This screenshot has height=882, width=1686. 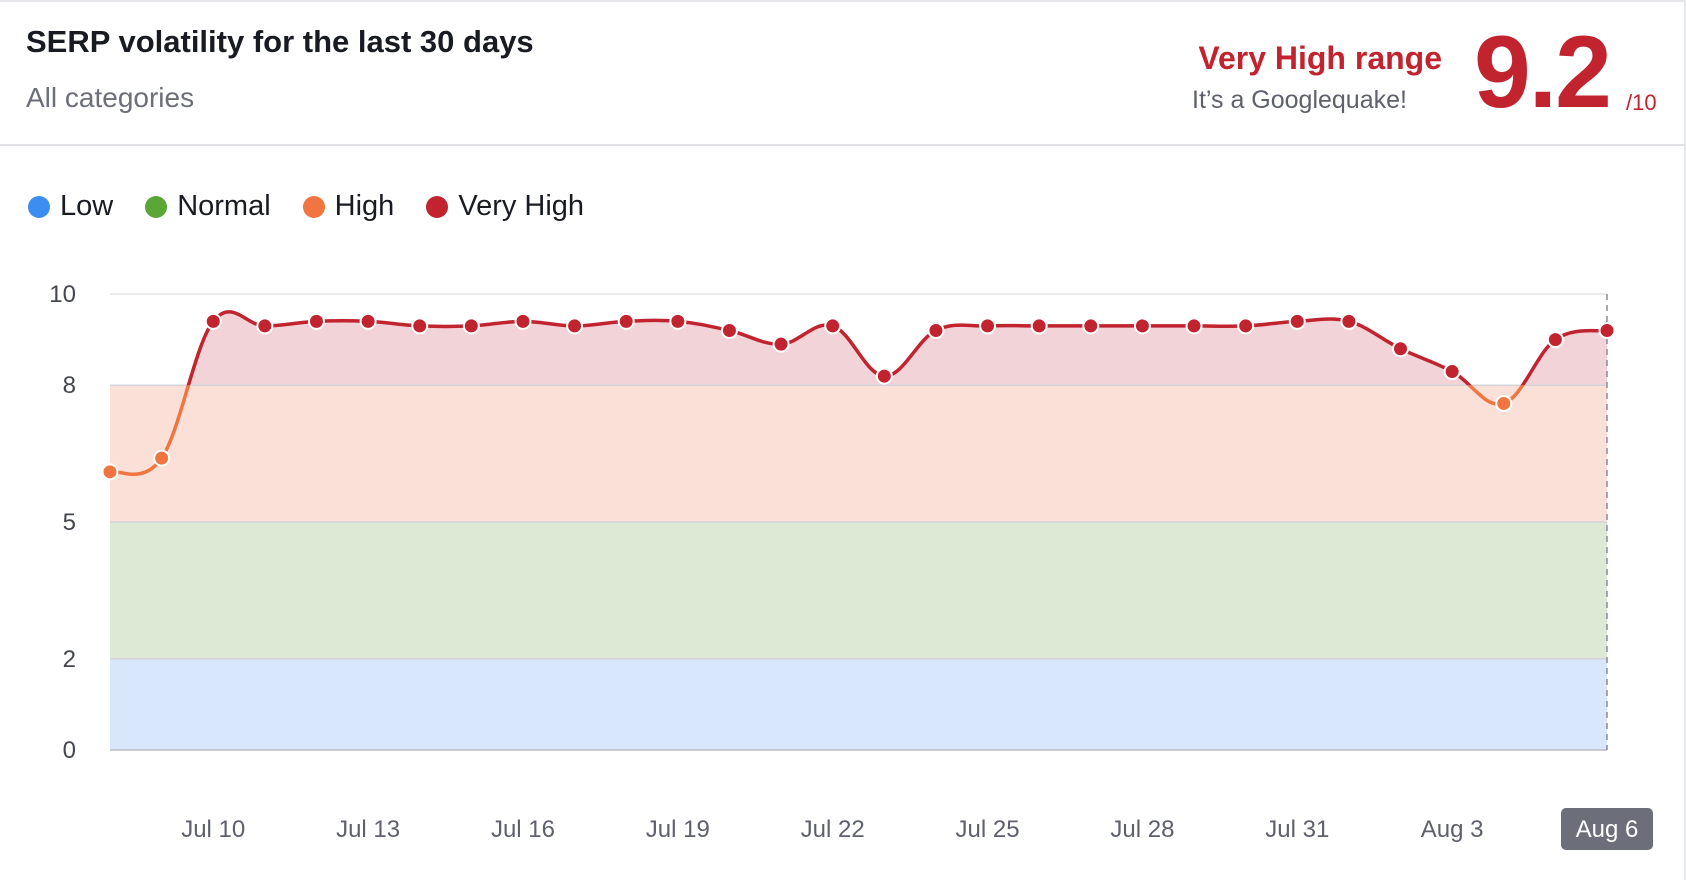 I want to click on series-line-very-high, so click(x=897, y=348).